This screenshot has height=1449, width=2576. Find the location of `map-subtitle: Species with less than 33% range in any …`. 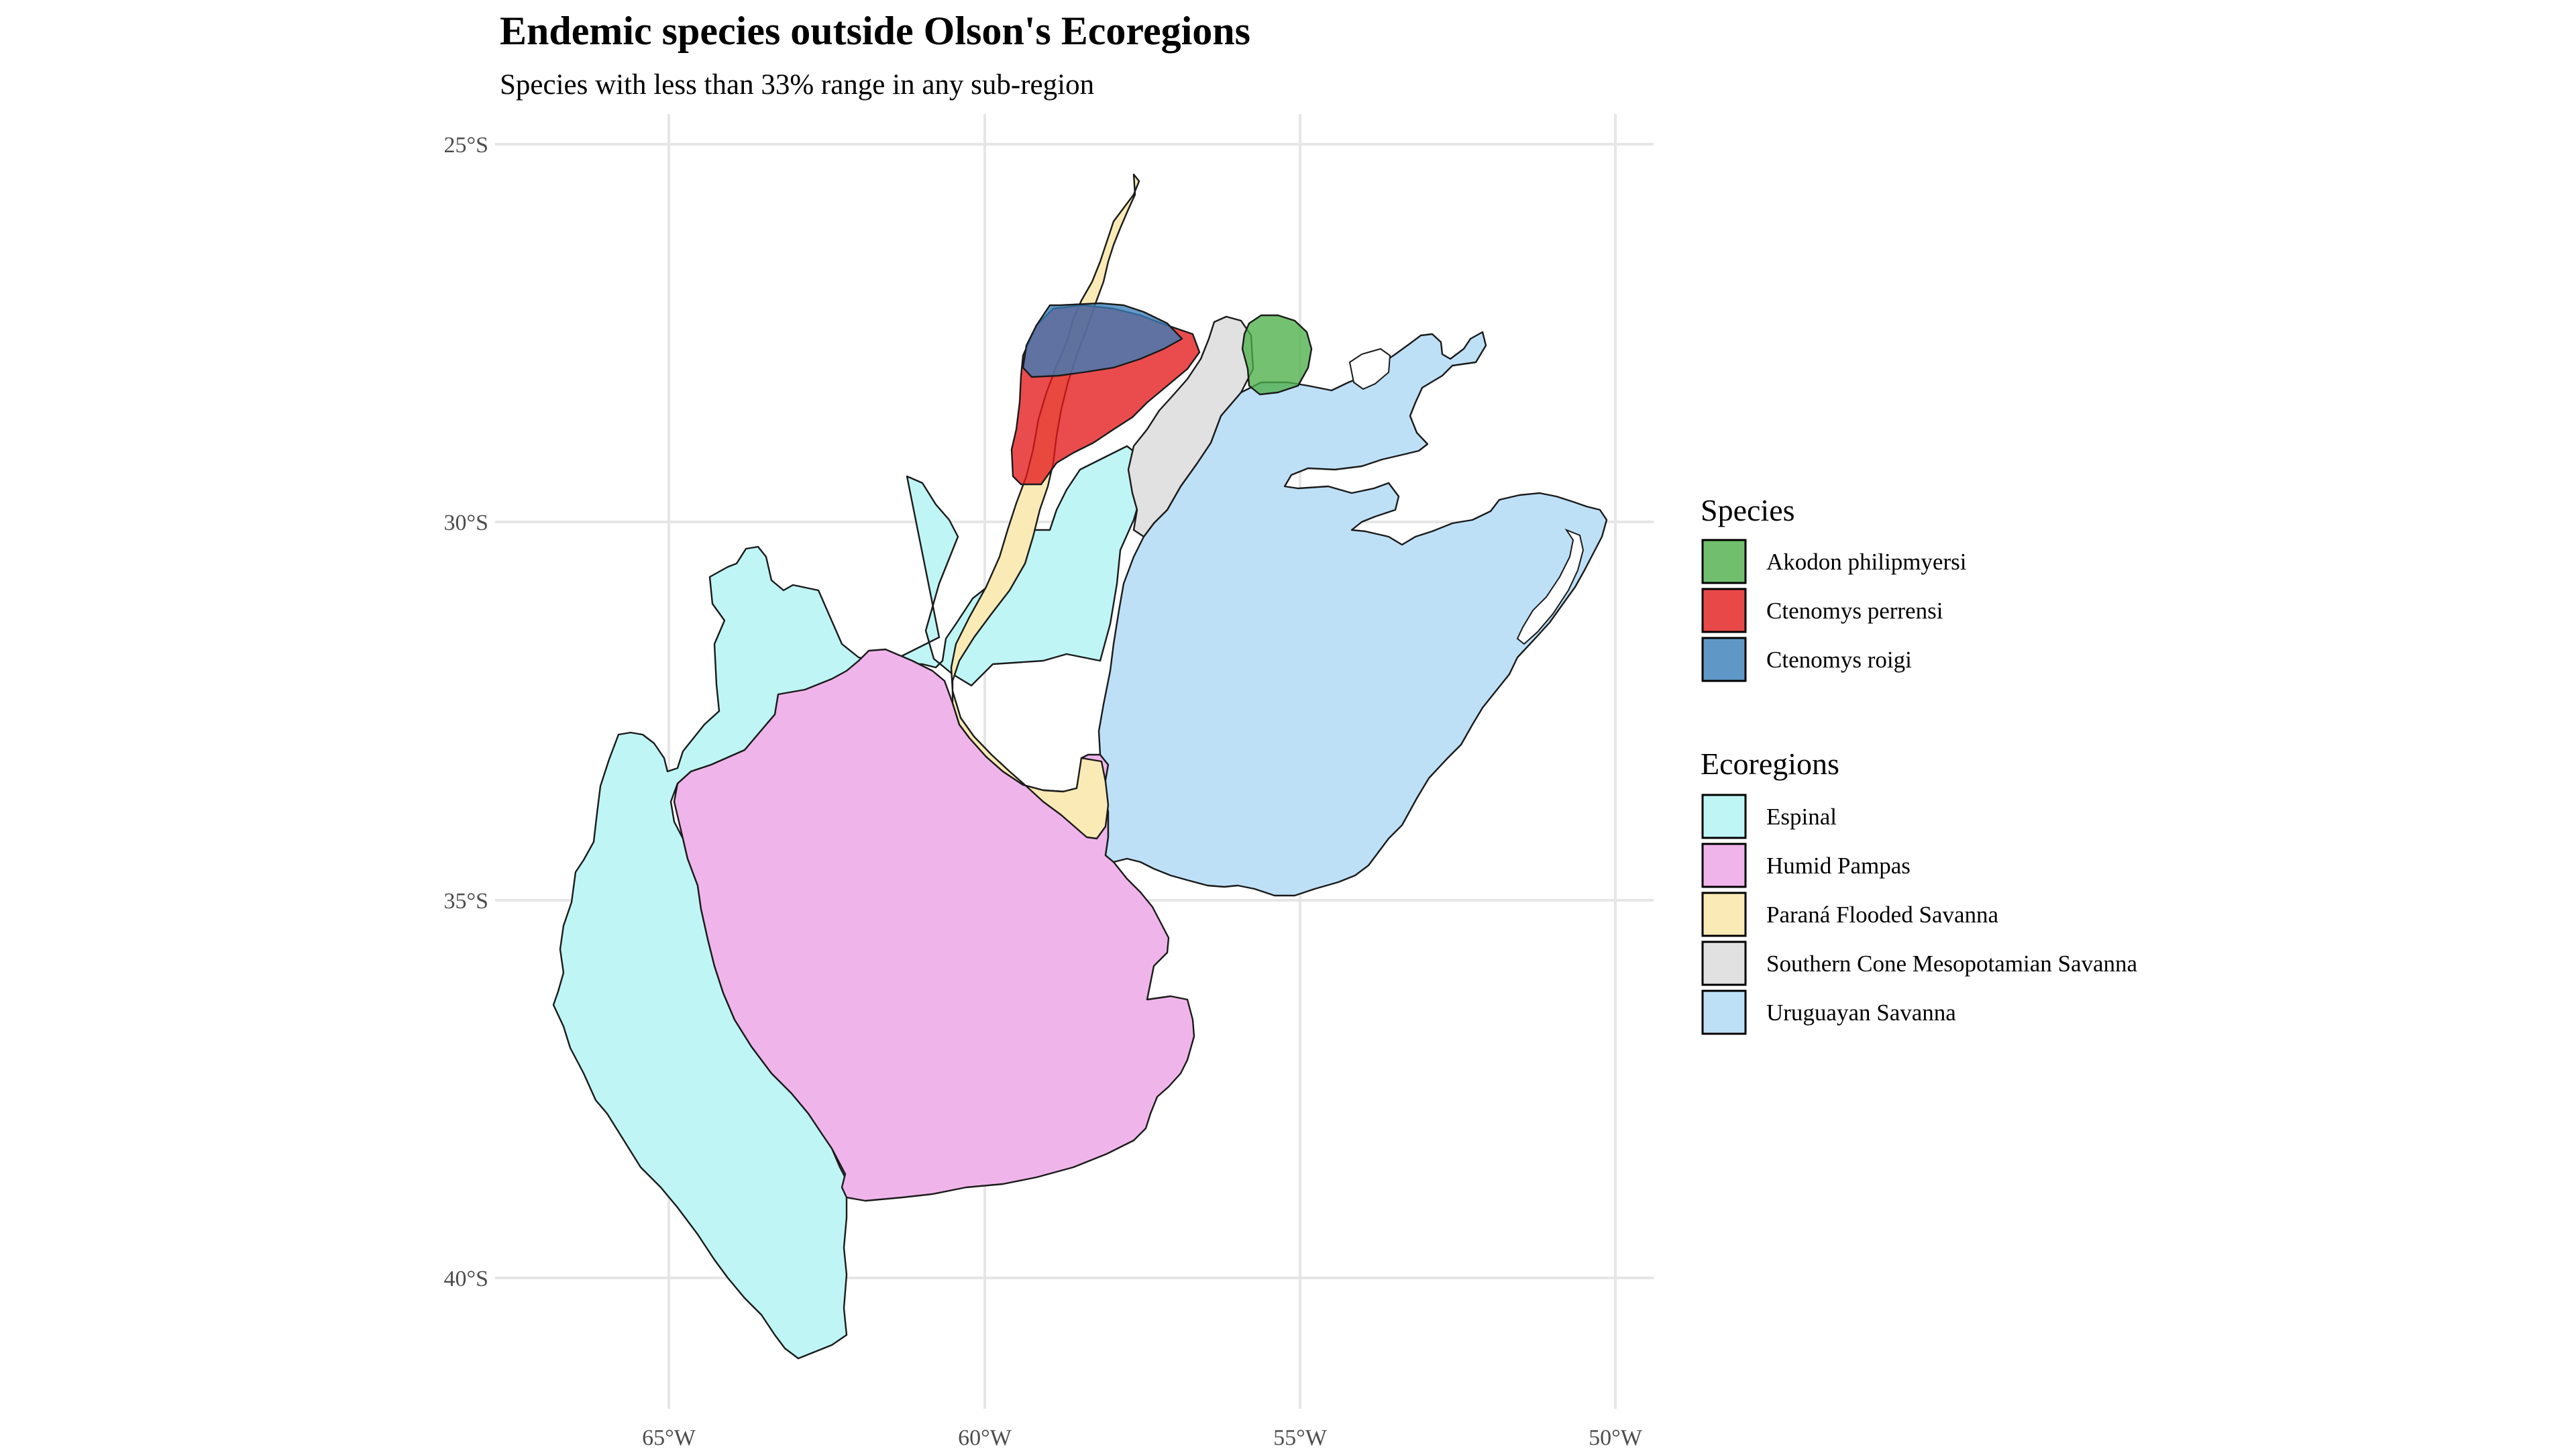

map-subtitle: Species with less than 33% range in any … is located at coordinates (797, 85).